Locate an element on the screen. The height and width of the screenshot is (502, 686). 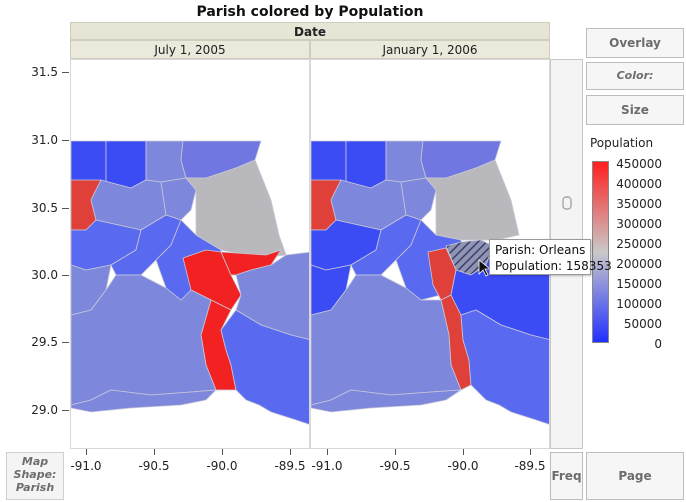
y-tick-label: 29.0 is located at coordinates (44, 410).